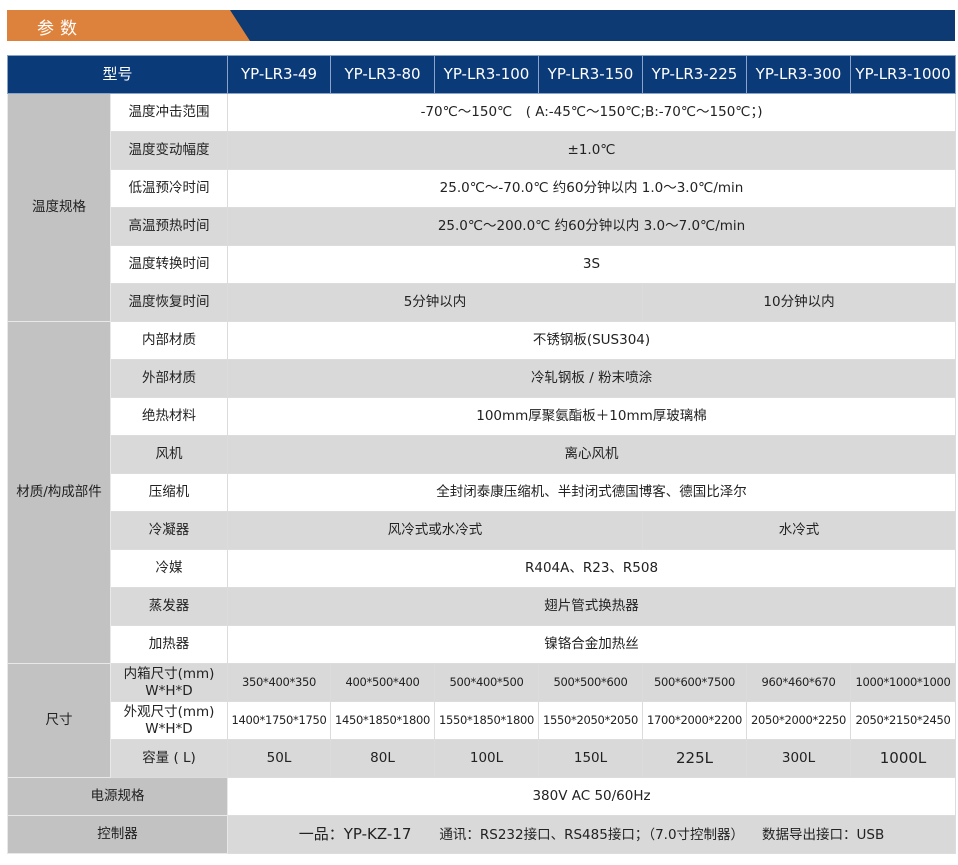  Describe the element at coordinates (169, 568) in the screenshot. I see `row-label: 冷媒` at that location.